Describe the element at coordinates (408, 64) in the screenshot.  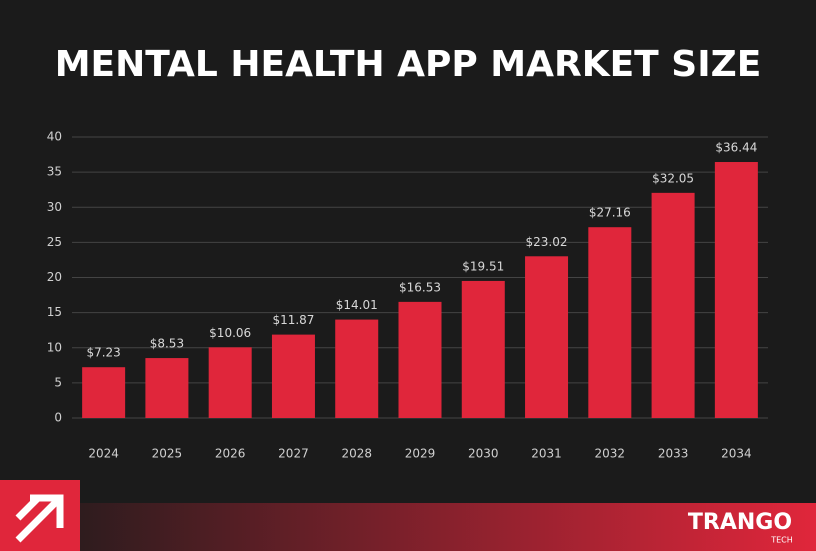
I see `chart-title: MENTAL HEALTH APP MARKET SIZE` at that location.